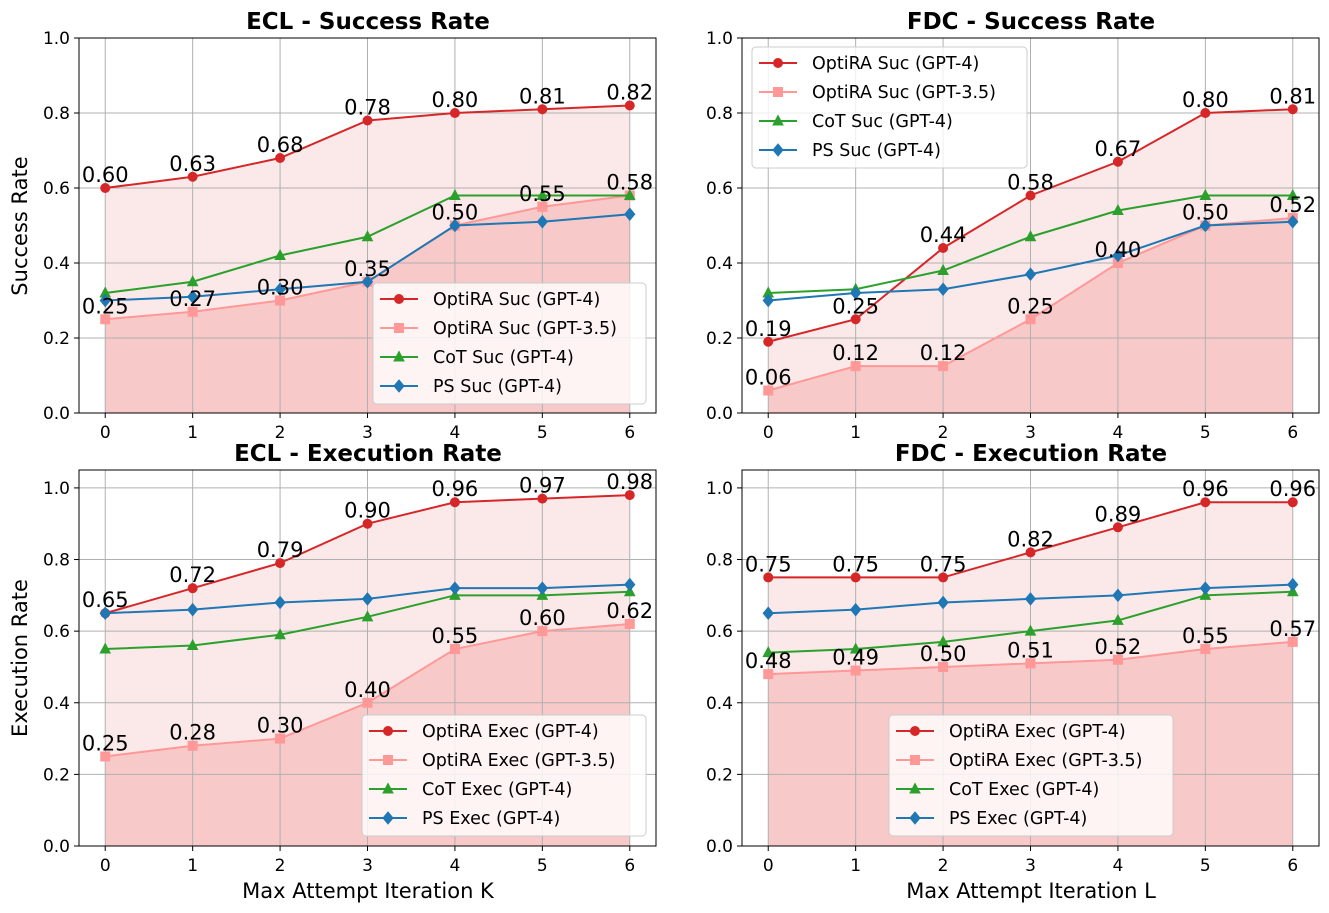 The width and height of the screenshot is (1329, 913). I want to click on series-cot-suc-gpt-4-, so click(367, 243).